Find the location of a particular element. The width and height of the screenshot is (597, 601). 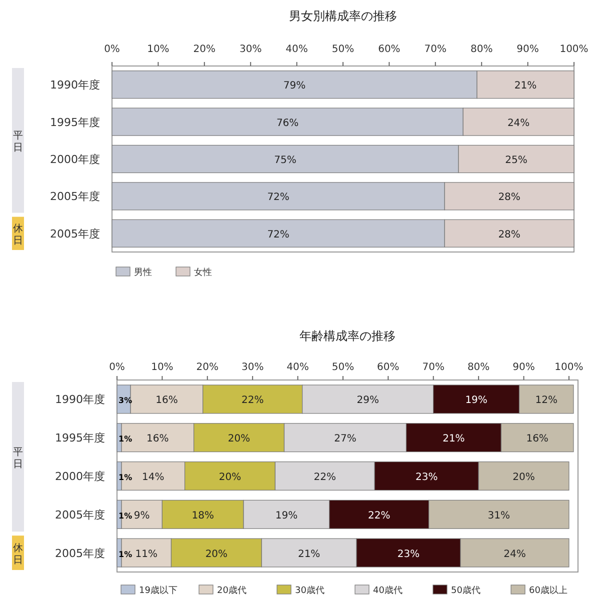

chart-title: 年齢構成率の推移 is located at coordinates (348, 336).